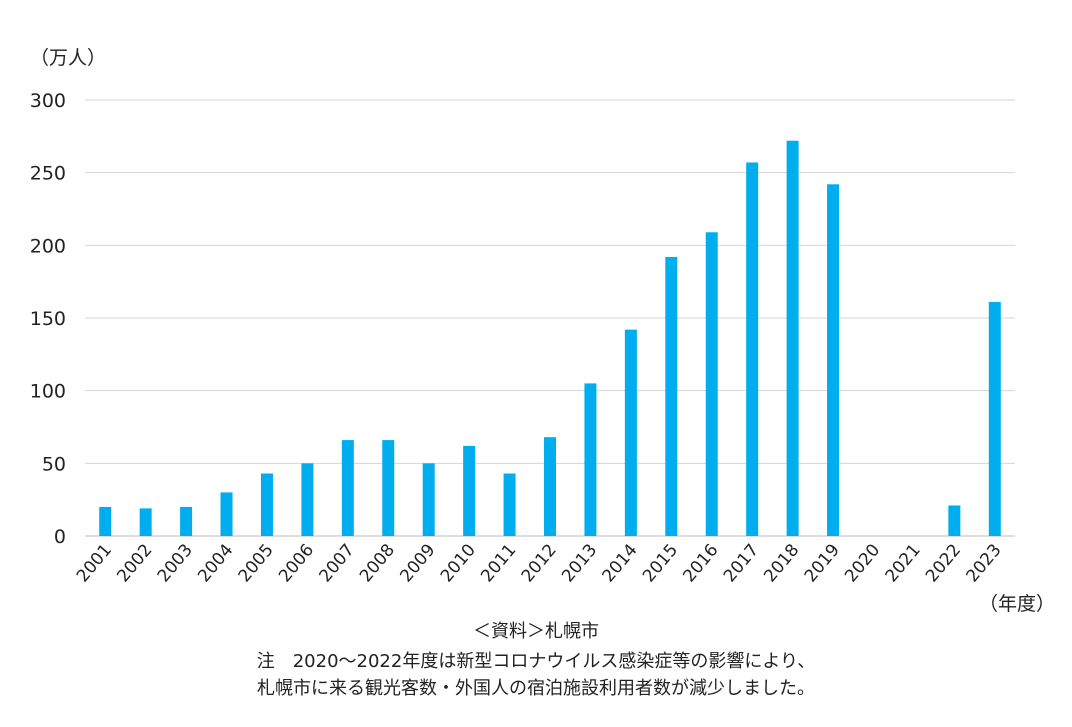 Image resolution: width=1072 pixels, height=727 pixels. Describe the element at coordinates (741, 563) in the screenshot. I see `x-tick-label: 2017` at that location.